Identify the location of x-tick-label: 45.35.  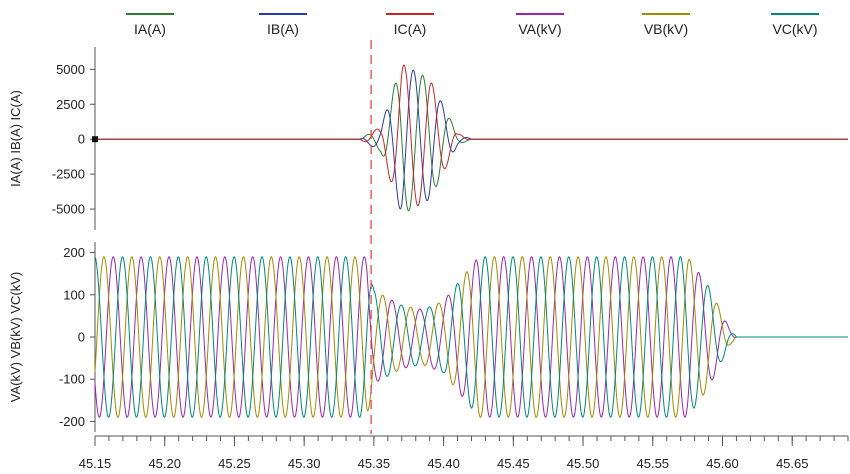
(374, 463).